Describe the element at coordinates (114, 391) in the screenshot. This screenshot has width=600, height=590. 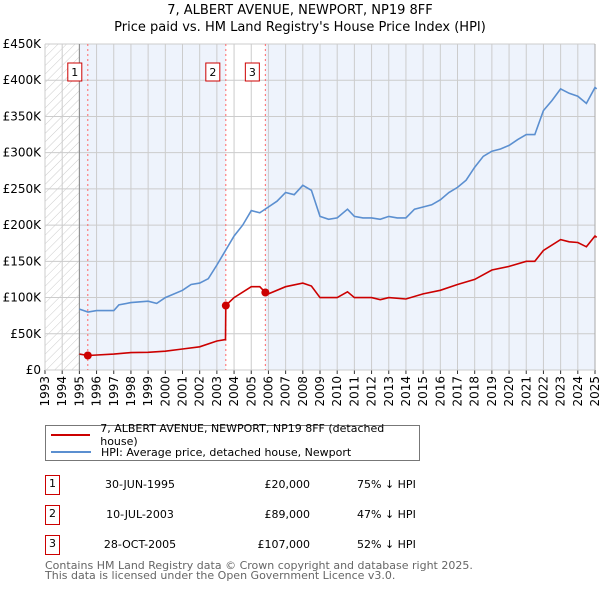
I see `x-tick-label: 1997` at that location.